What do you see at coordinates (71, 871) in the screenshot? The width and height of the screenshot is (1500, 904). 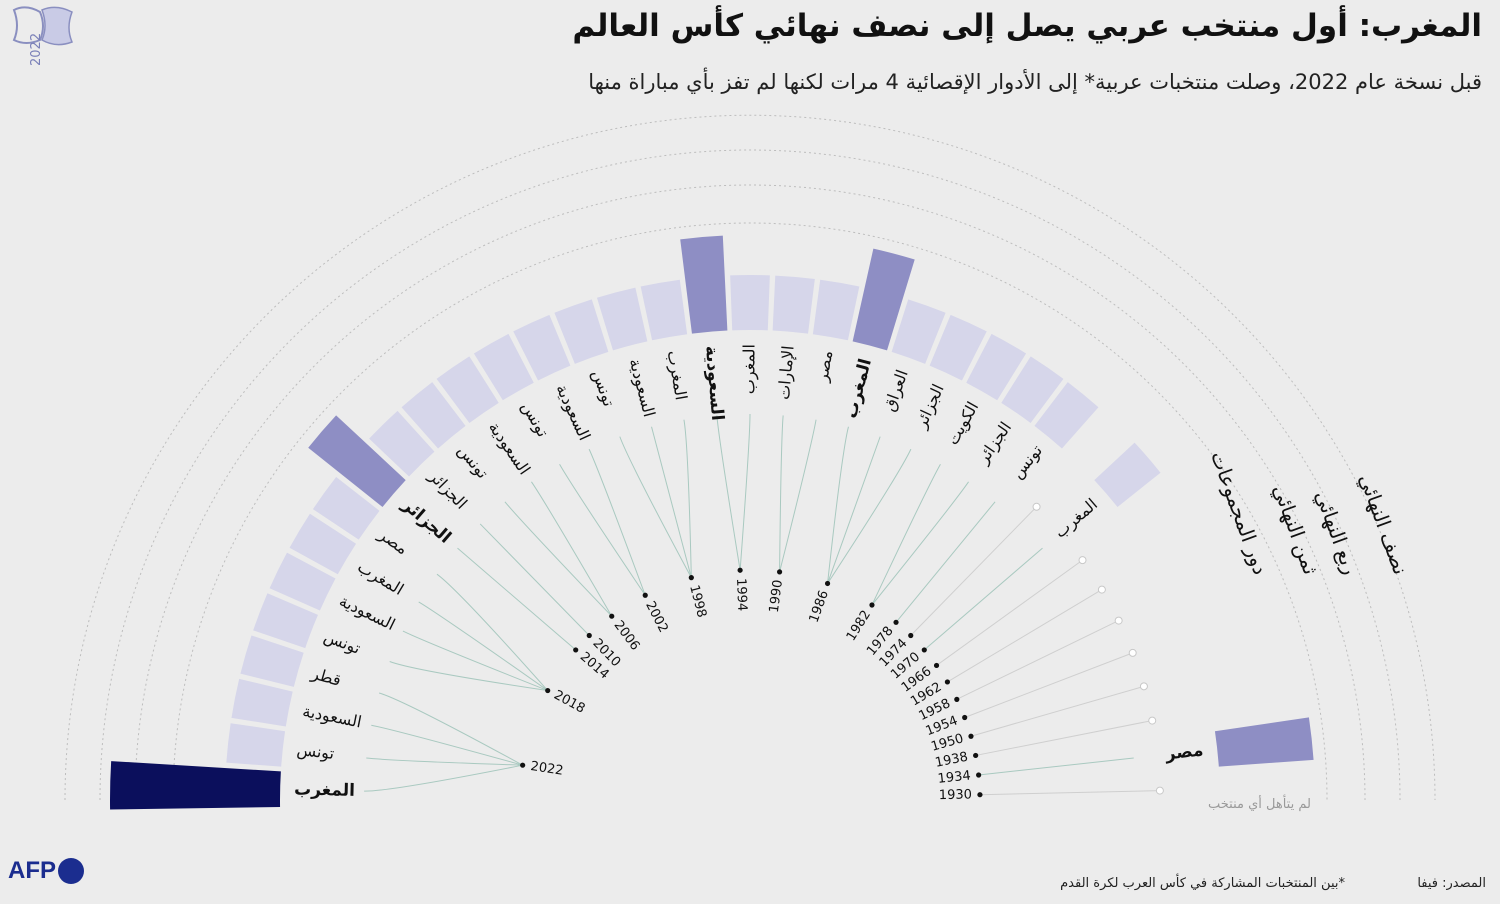 I see `afp-dot-icon` at bounding box center [71, 871].